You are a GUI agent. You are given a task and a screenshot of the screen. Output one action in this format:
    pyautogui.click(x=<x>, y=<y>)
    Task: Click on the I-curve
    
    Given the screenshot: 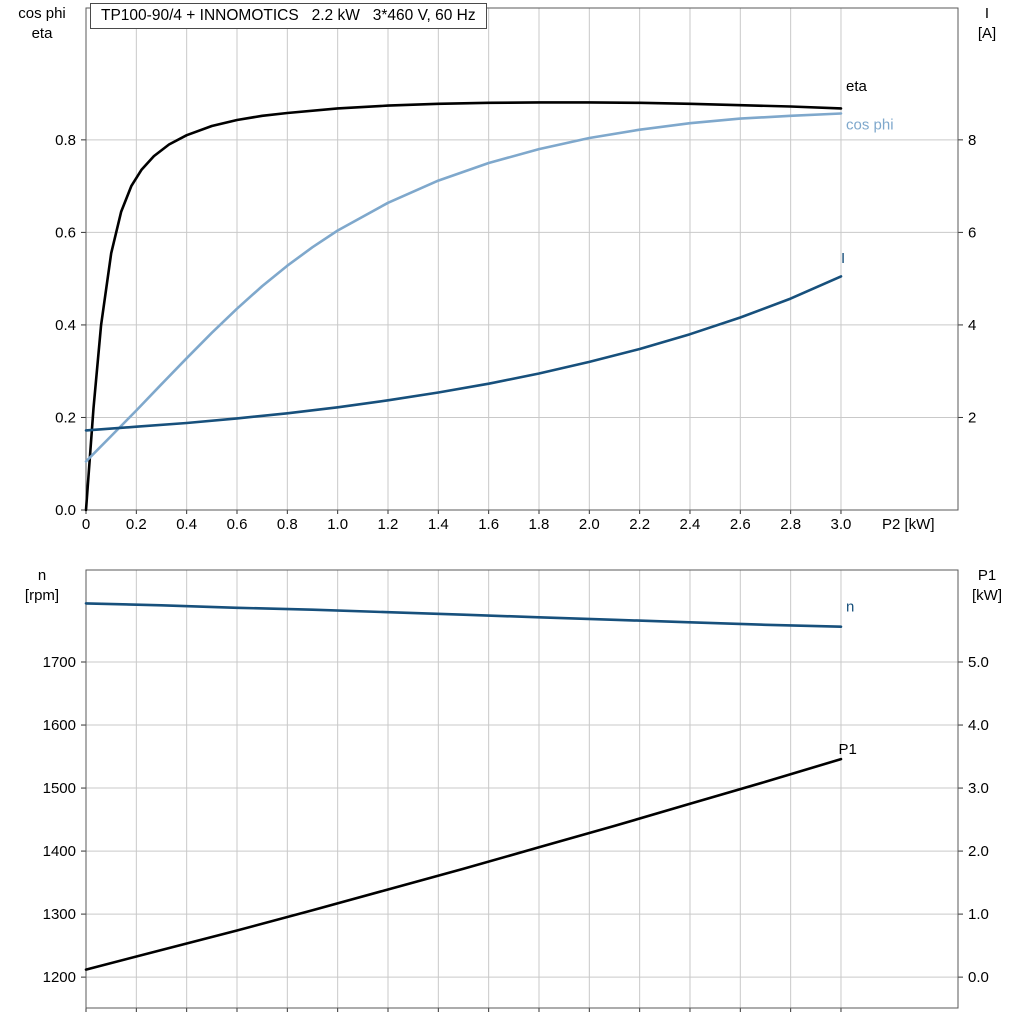 What is the action you would take?
    pyautogui.click(x=463, y=353)
    